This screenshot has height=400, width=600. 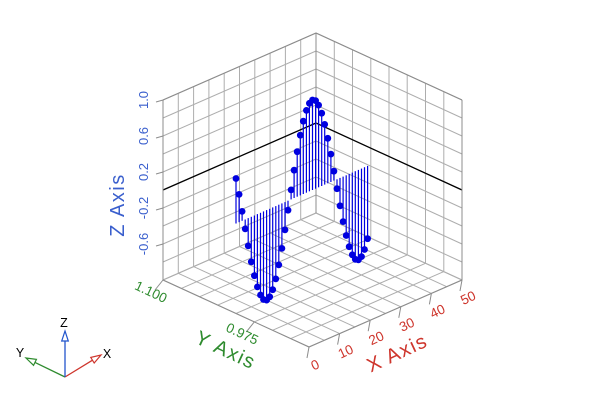 I want to click on x-tick-label: 0, so click(x=315, y=365).